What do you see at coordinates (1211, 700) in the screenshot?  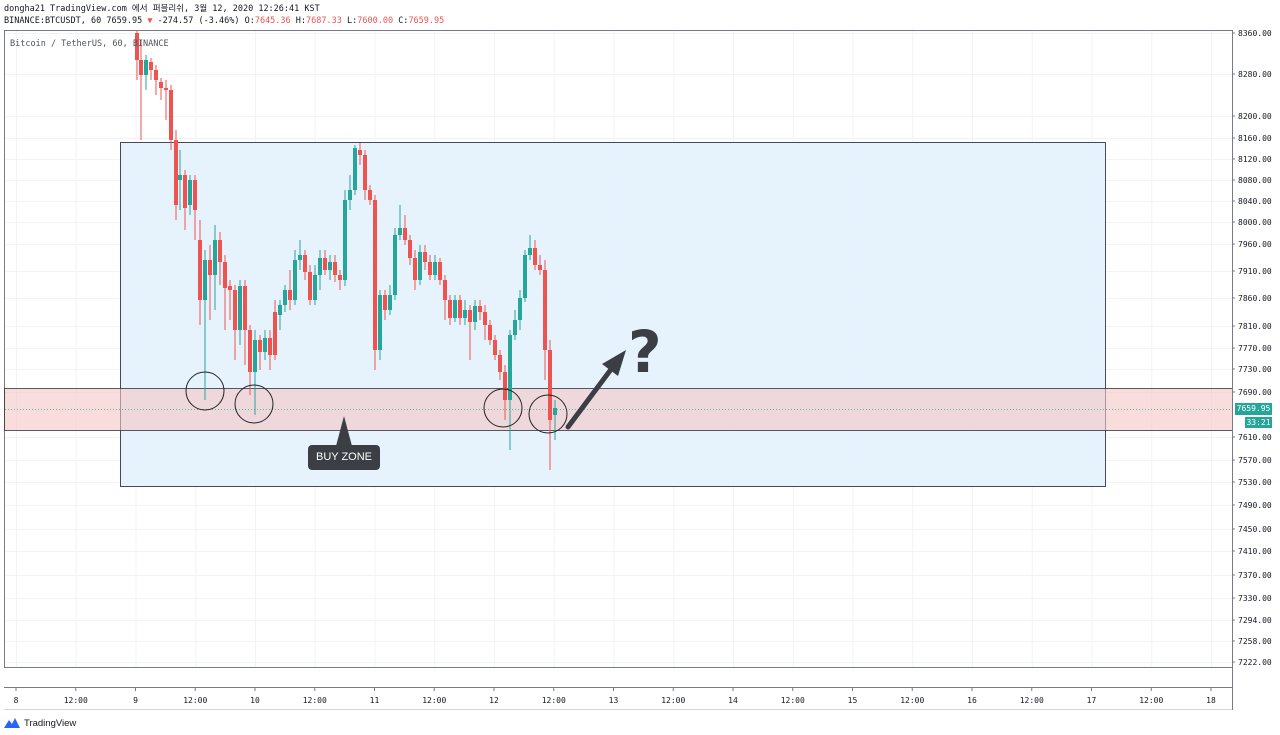 I see `time-tick-label: 18` at bounding box center [1211, 700].